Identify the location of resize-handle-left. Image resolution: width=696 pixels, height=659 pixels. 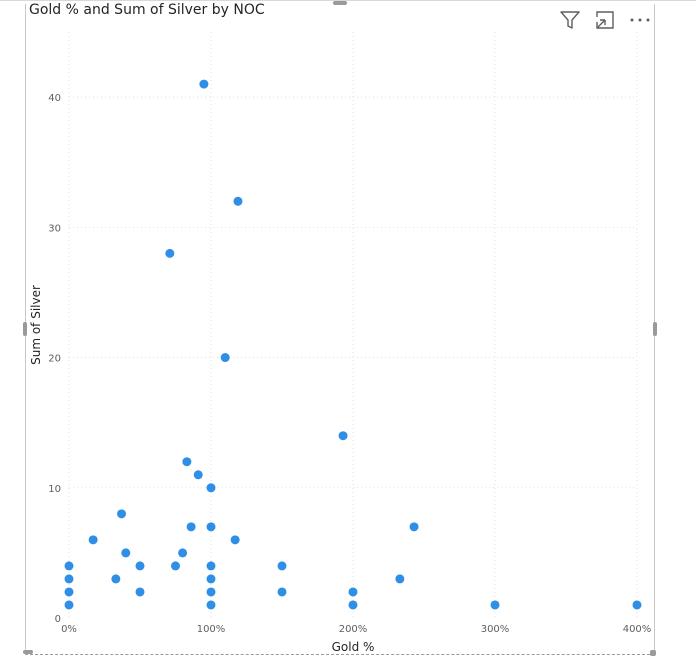
(25, 329).